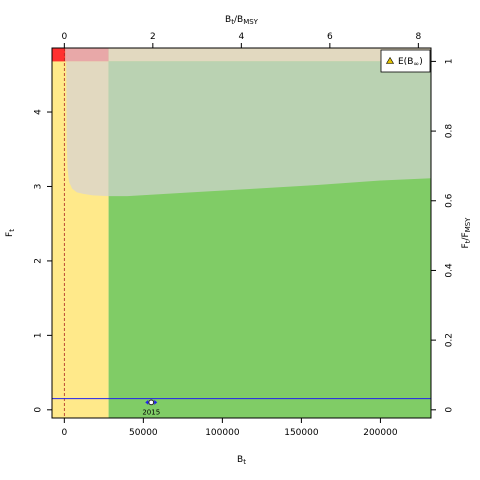  I want to click on bottom-tick-label: 150000, so click(301, 433).